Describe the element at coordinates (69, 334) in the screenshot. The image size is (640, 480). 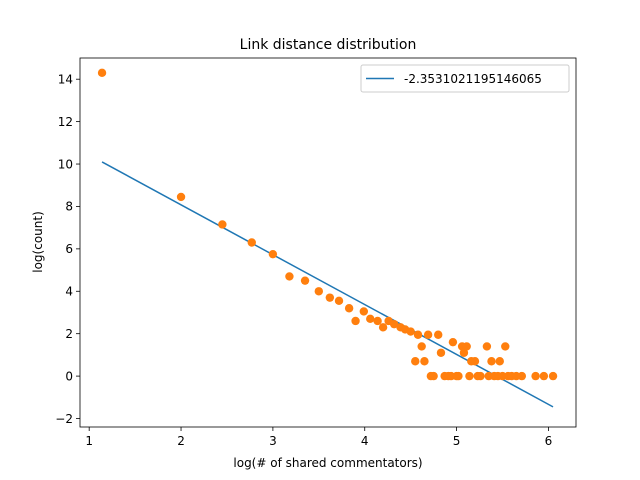
I see `y-tick-label: 2` at that location.